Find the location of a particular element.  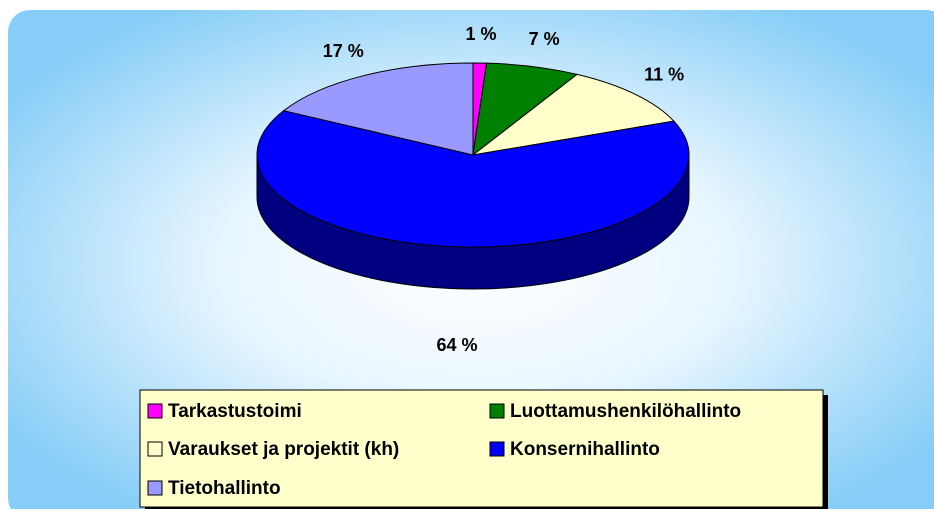

data-label: 64 % is located at coordinates (456, 345).